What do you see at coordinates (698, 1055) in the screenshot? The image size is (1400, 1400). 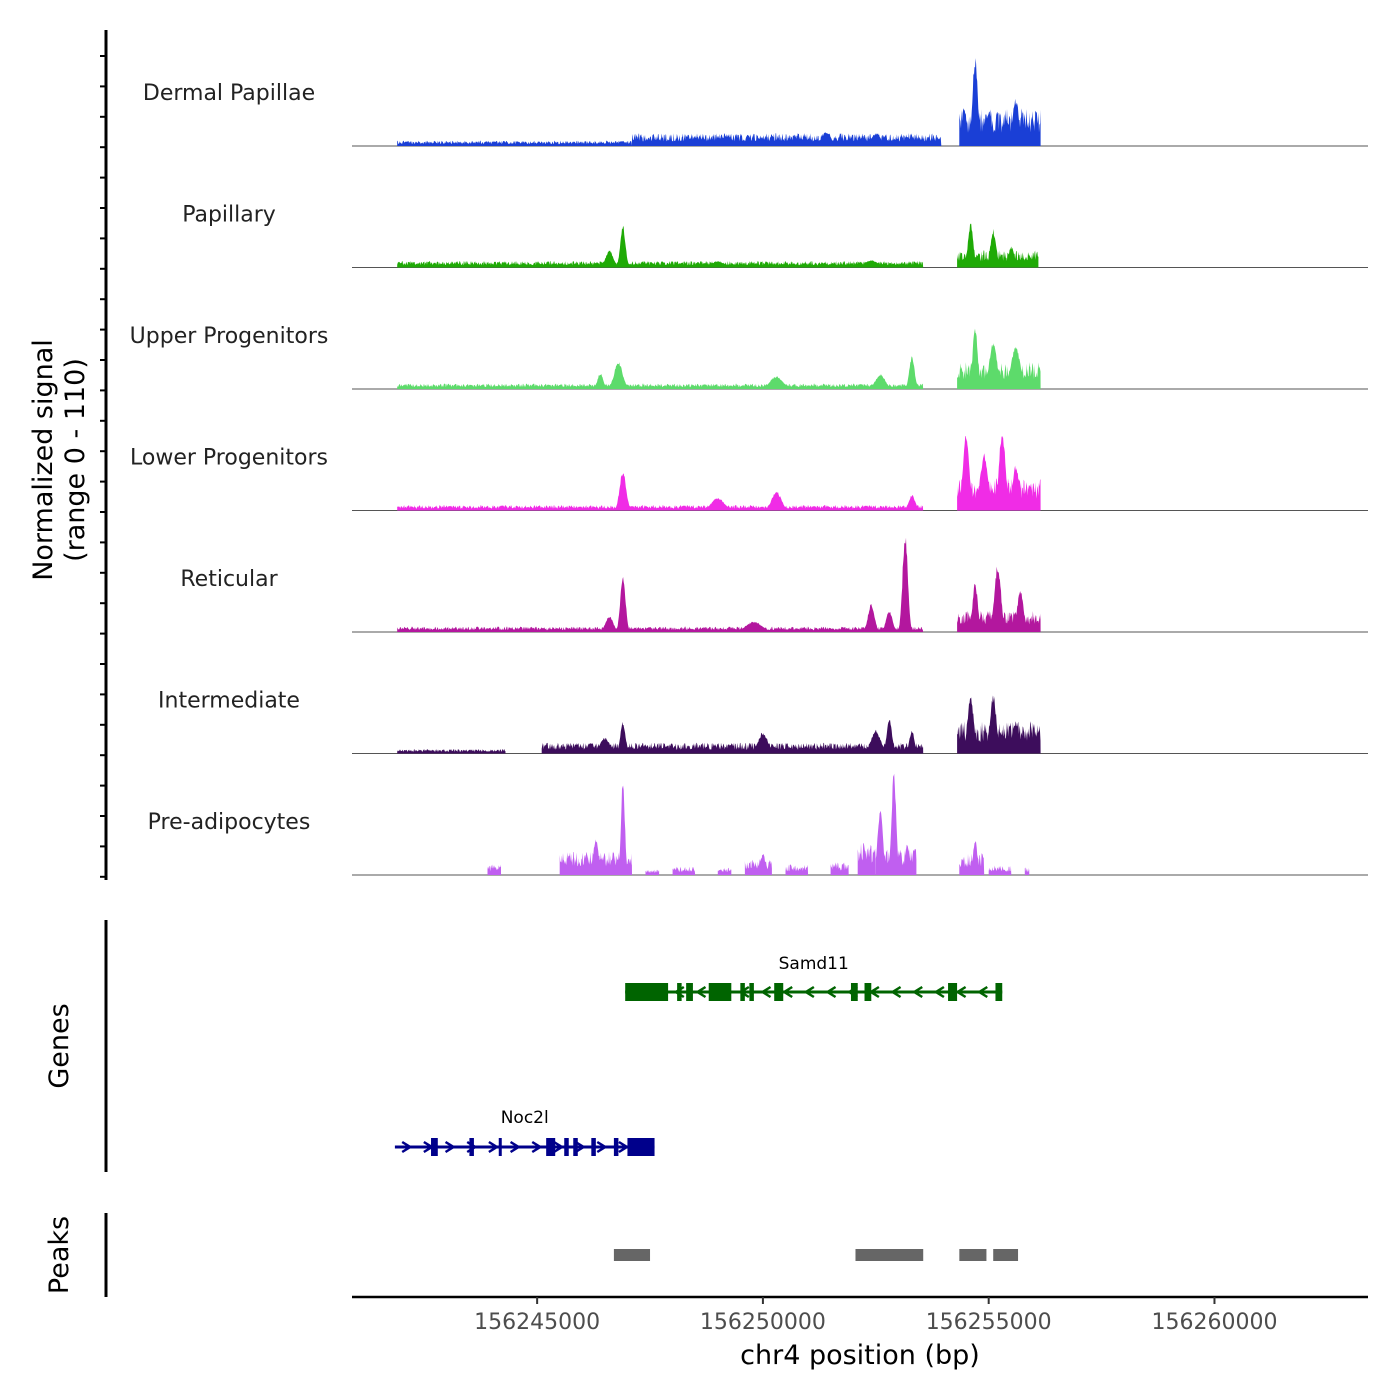 I see `gene-annotations: Samd11 Noc2l` at bounding box center [698, 1055].